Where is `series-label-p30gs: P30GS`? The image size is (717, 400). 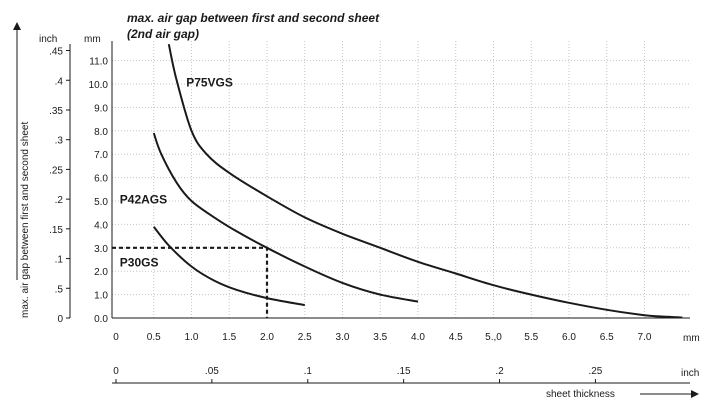
series-label-p30gs: P30GS is located at coordinates (139, 263).